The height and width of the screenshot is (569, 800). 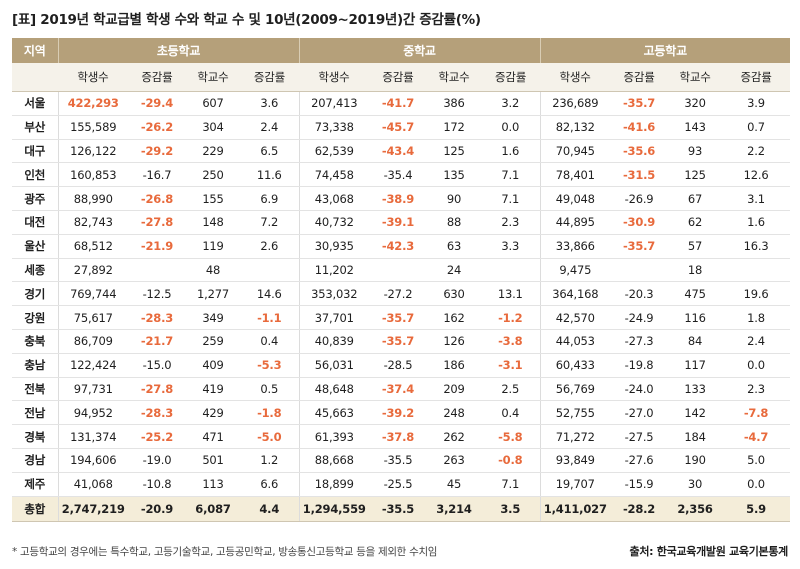 I want to click on data-cell: 769,744, so click(x=92, y=294).